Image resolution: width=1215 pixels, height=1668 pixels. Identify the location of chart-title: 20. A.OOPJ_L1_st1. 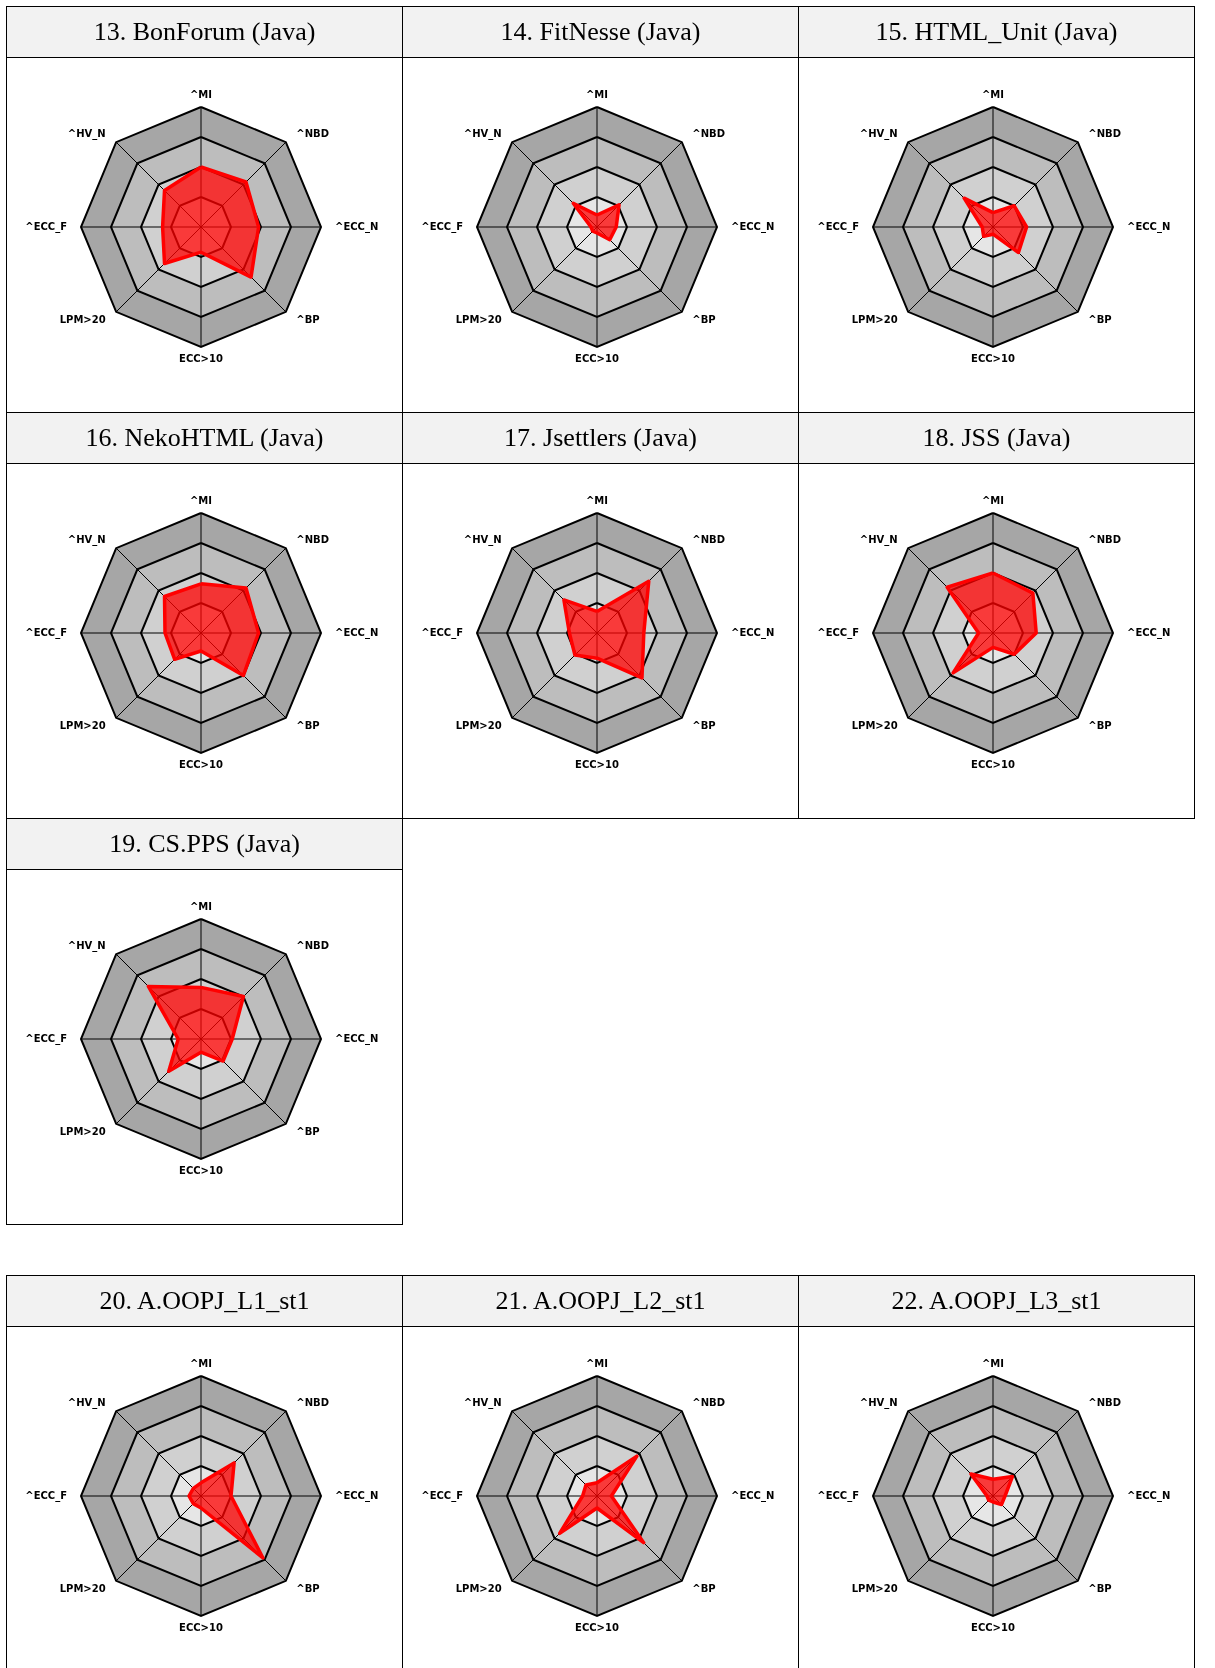
(204, 1301).